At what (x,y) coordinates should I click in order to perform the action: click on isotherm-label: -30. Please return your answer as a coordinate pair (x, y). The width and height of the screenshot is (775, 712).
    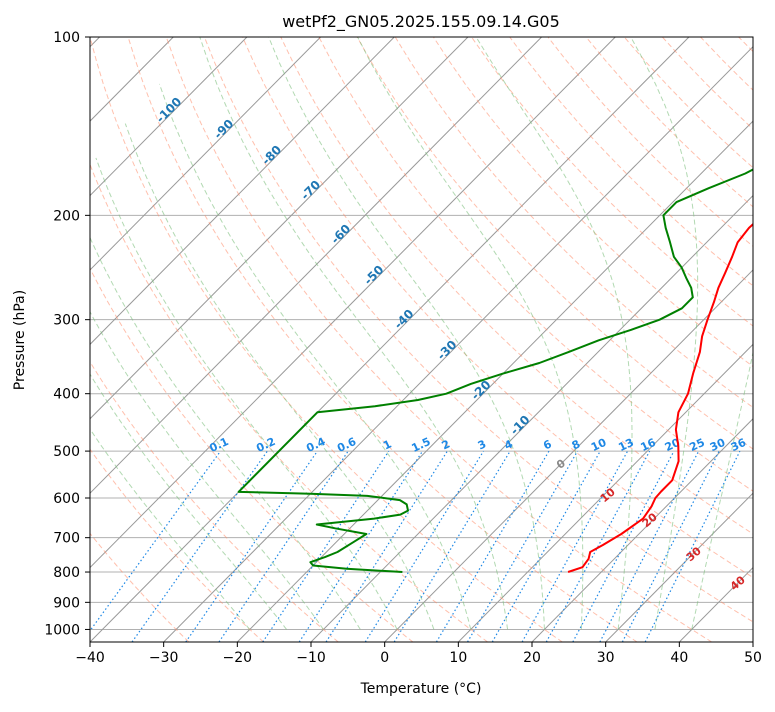
    Looking at the image, I should click on (446, 350).